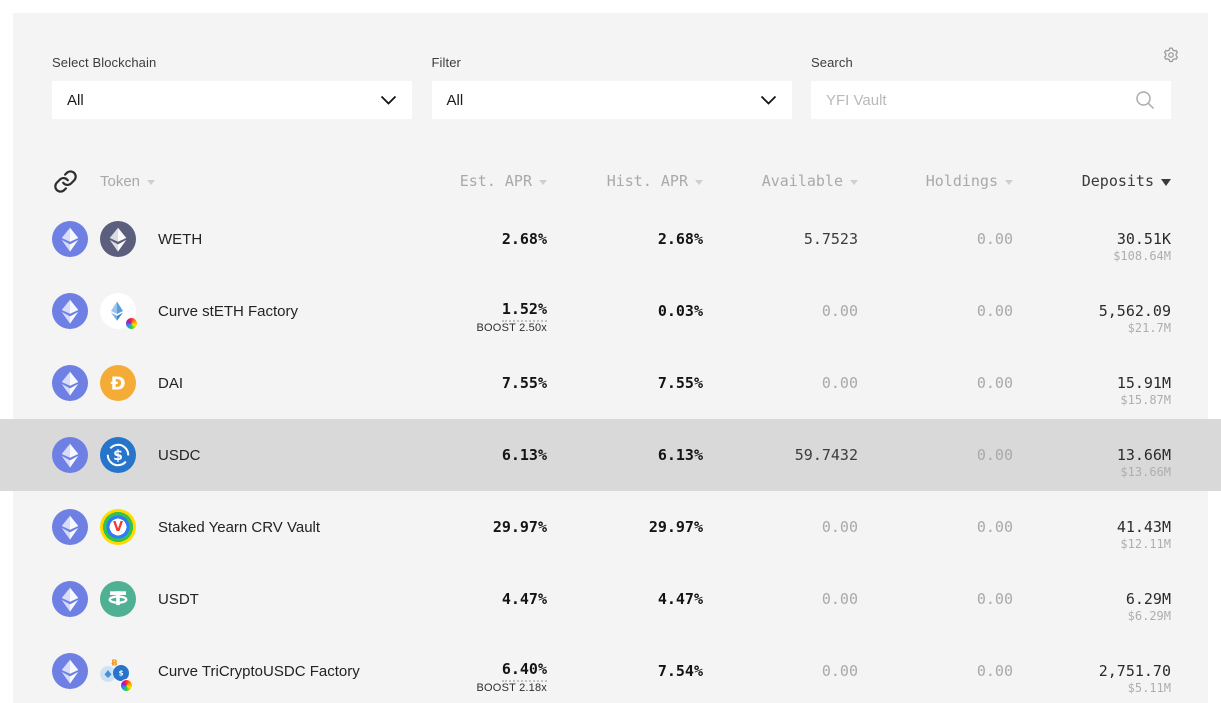 This screenshot has width=1221, height=703. Describe the element at coordinates (118, 239) in the screenshot. I see `weth-token-icon` at that location.